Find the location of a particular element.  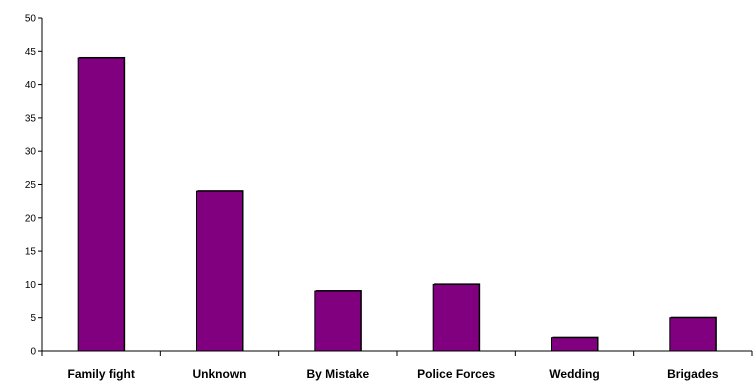

y-tick-label: 50 is located at coordinates (31, 19).